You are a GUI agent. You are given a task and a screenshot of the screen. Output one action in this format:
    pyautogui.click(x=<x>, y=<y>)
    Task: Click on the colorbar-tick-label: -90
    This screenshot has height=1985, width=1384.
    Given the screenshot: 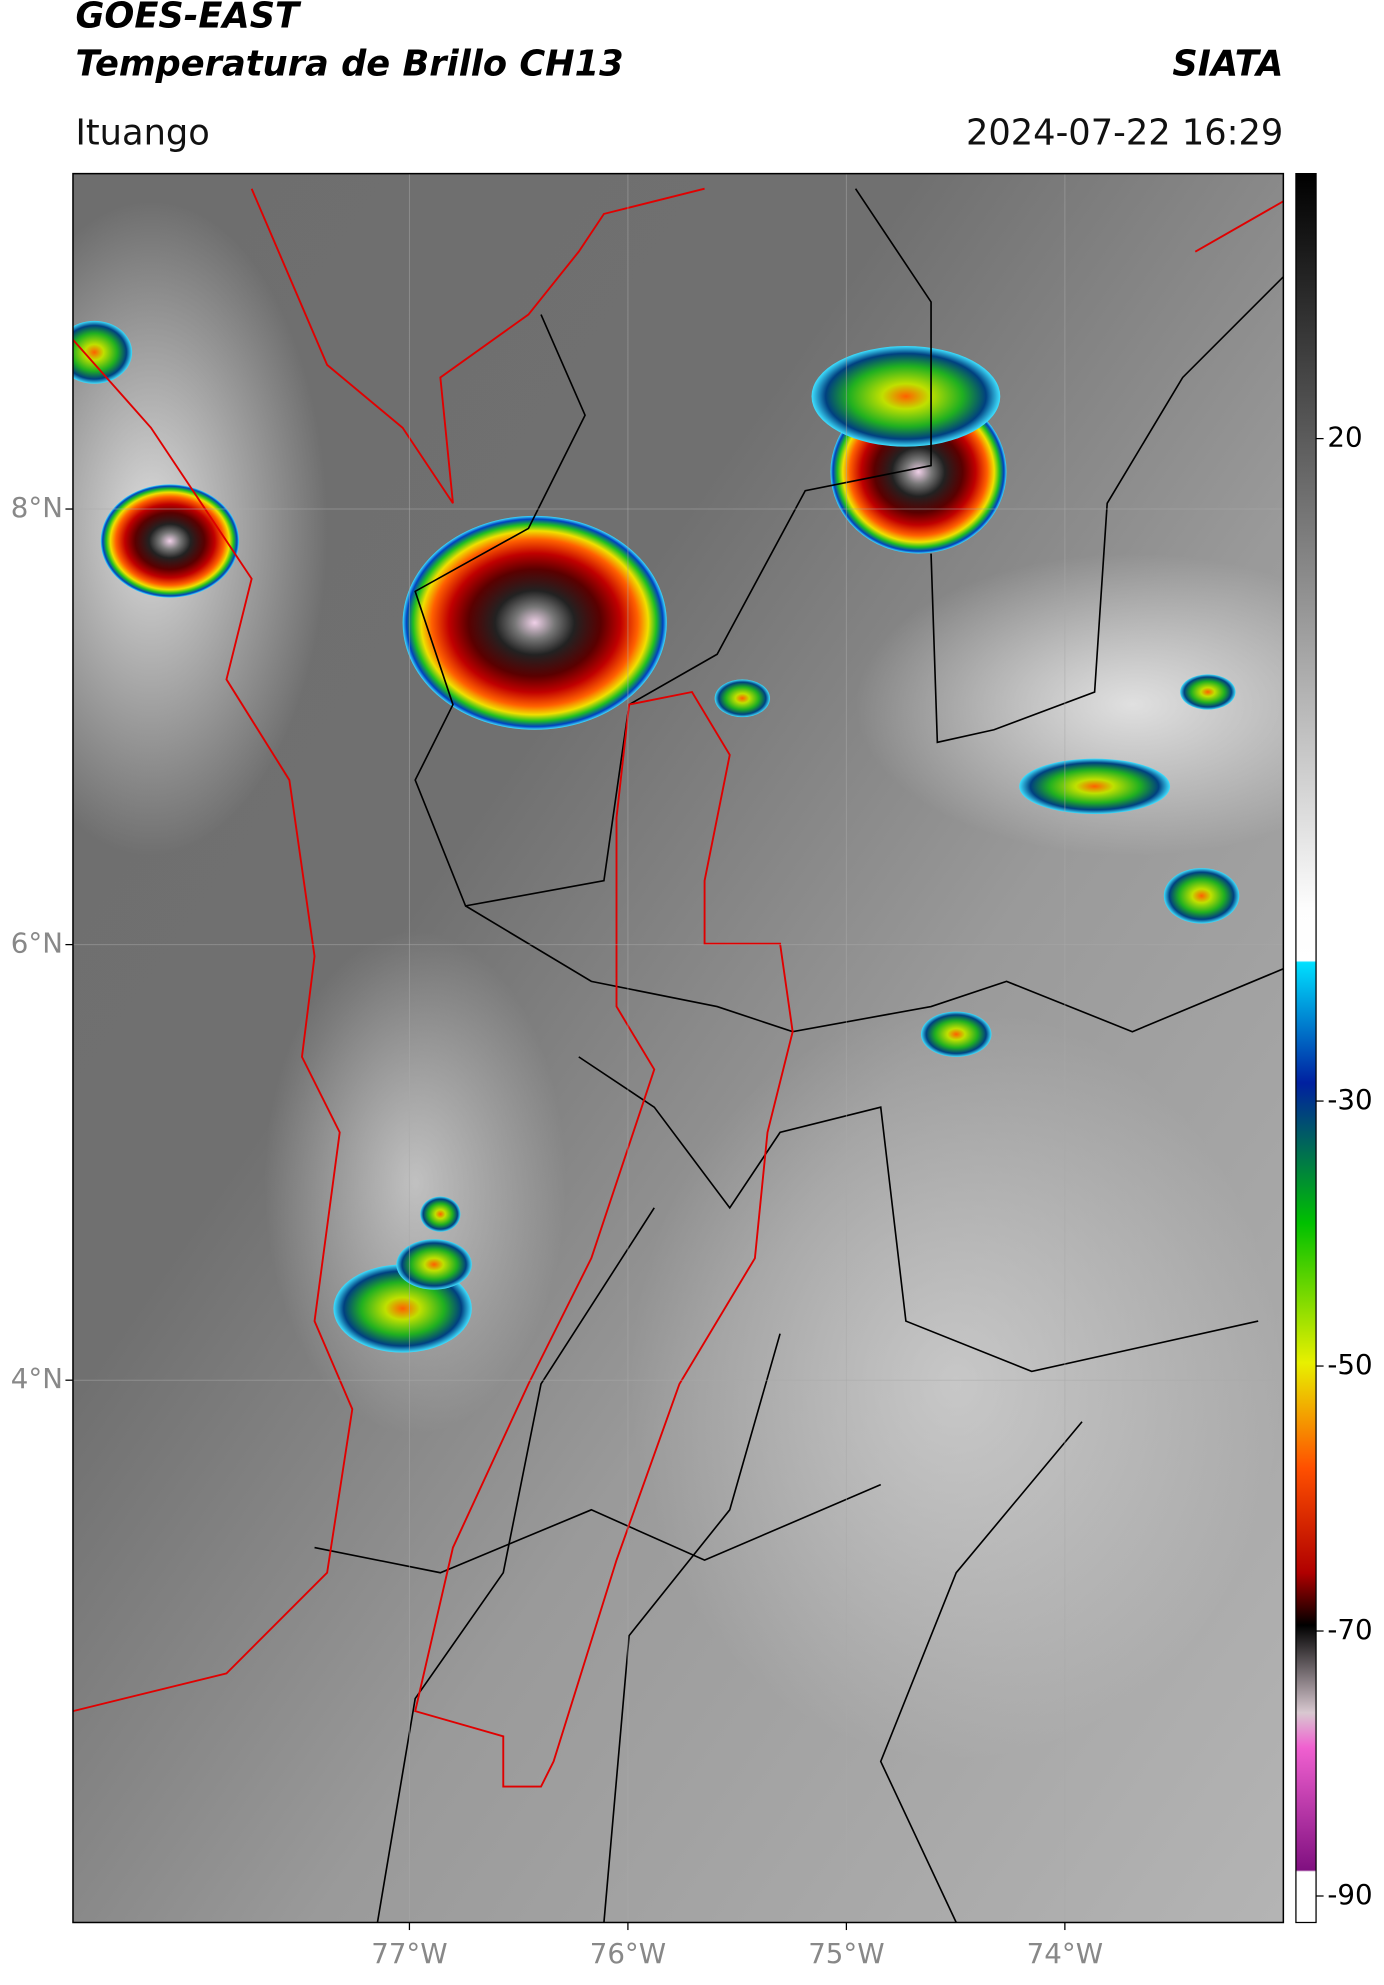 What is the action you would take?
    pyautogui.click(x=1349, y=1894)
    